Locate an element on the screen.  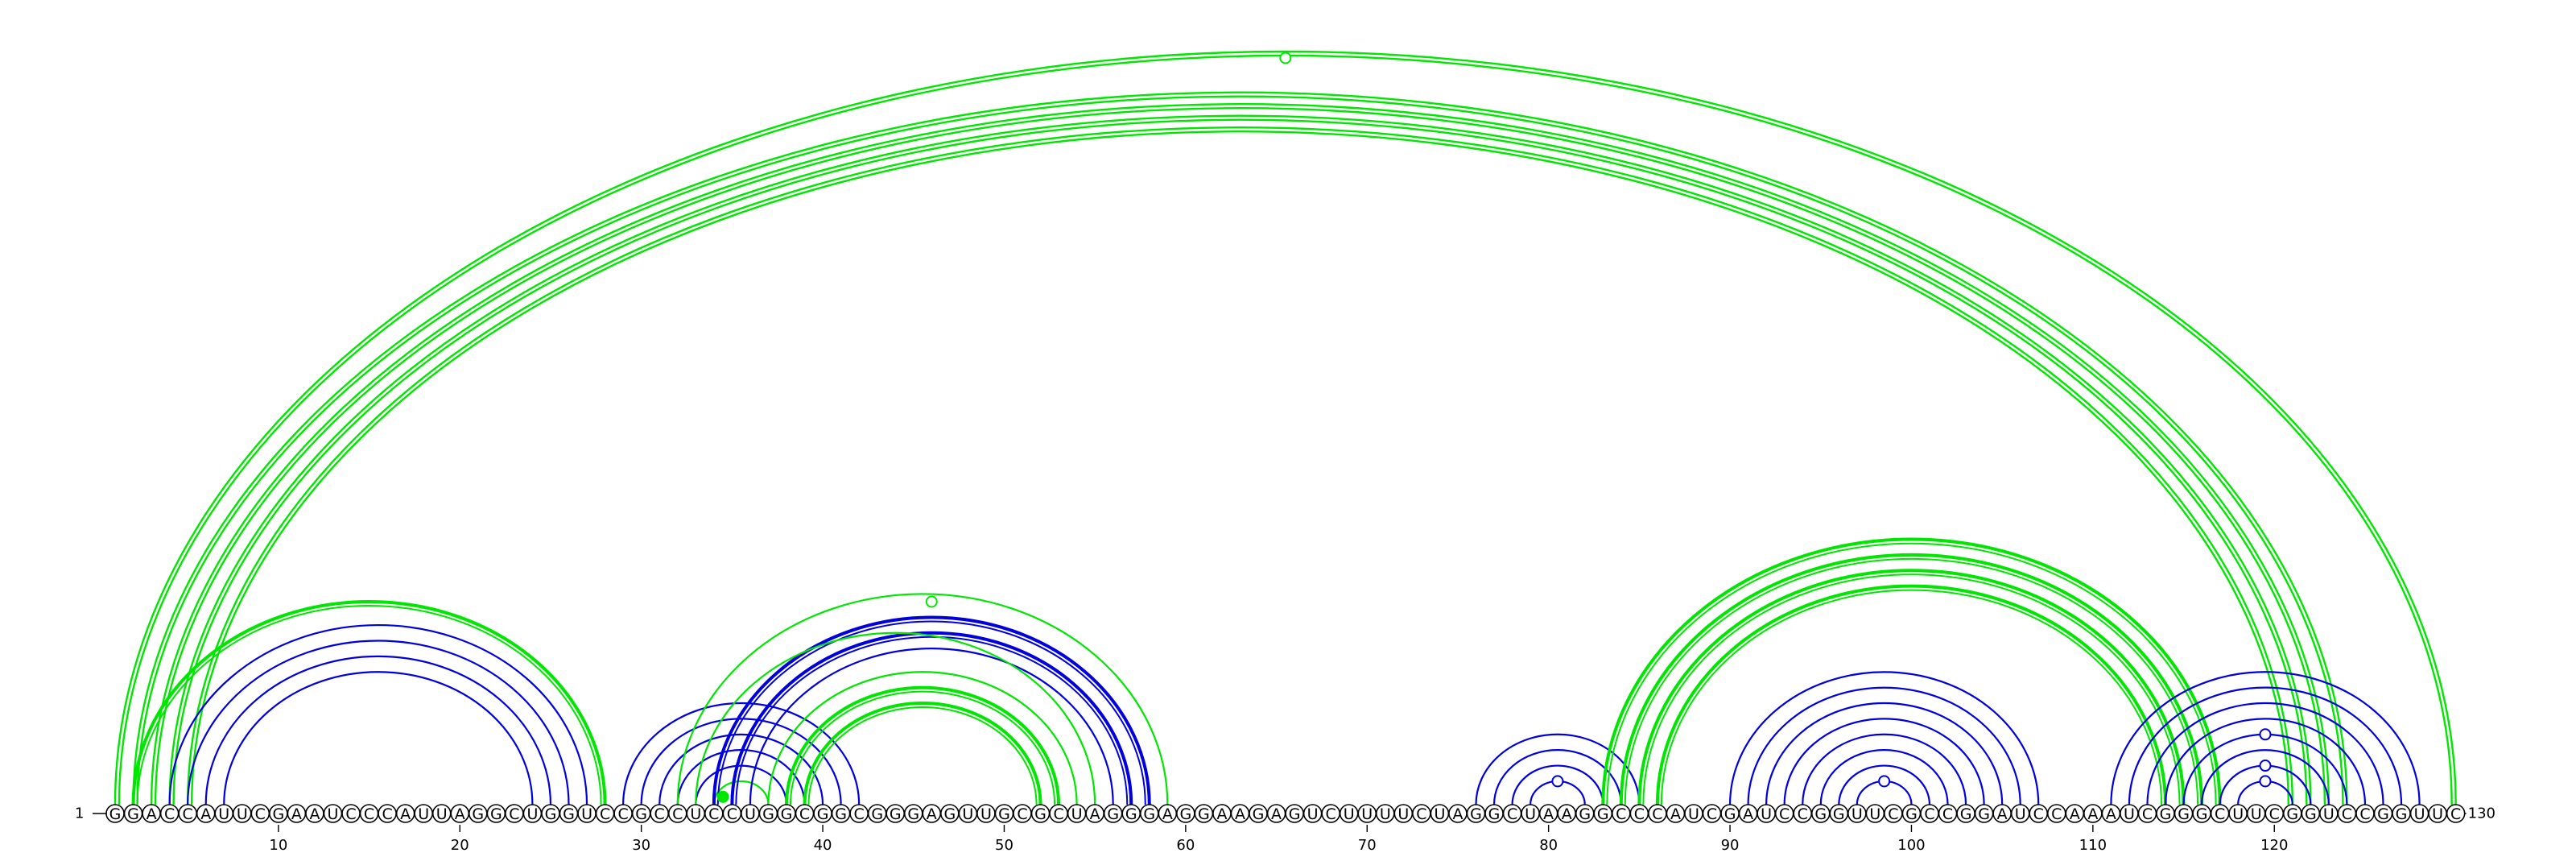
tick-label: 110 is located at coordinates (2093, 845).